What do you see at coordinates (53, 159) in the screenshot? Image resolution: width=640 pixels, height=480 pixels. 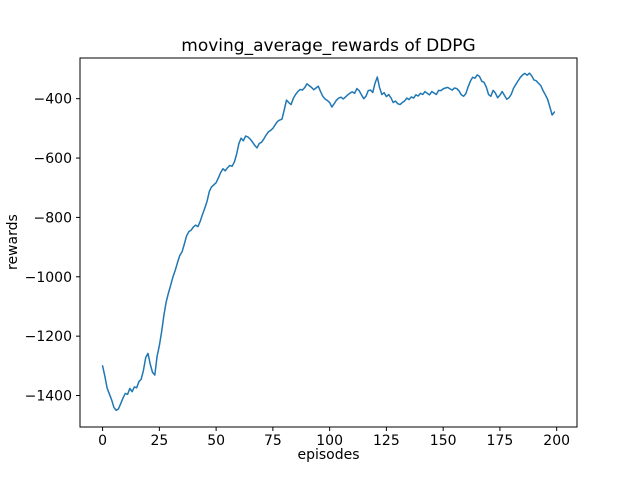 I see `y-tick-label: −600` at bounding box center [53, 159].